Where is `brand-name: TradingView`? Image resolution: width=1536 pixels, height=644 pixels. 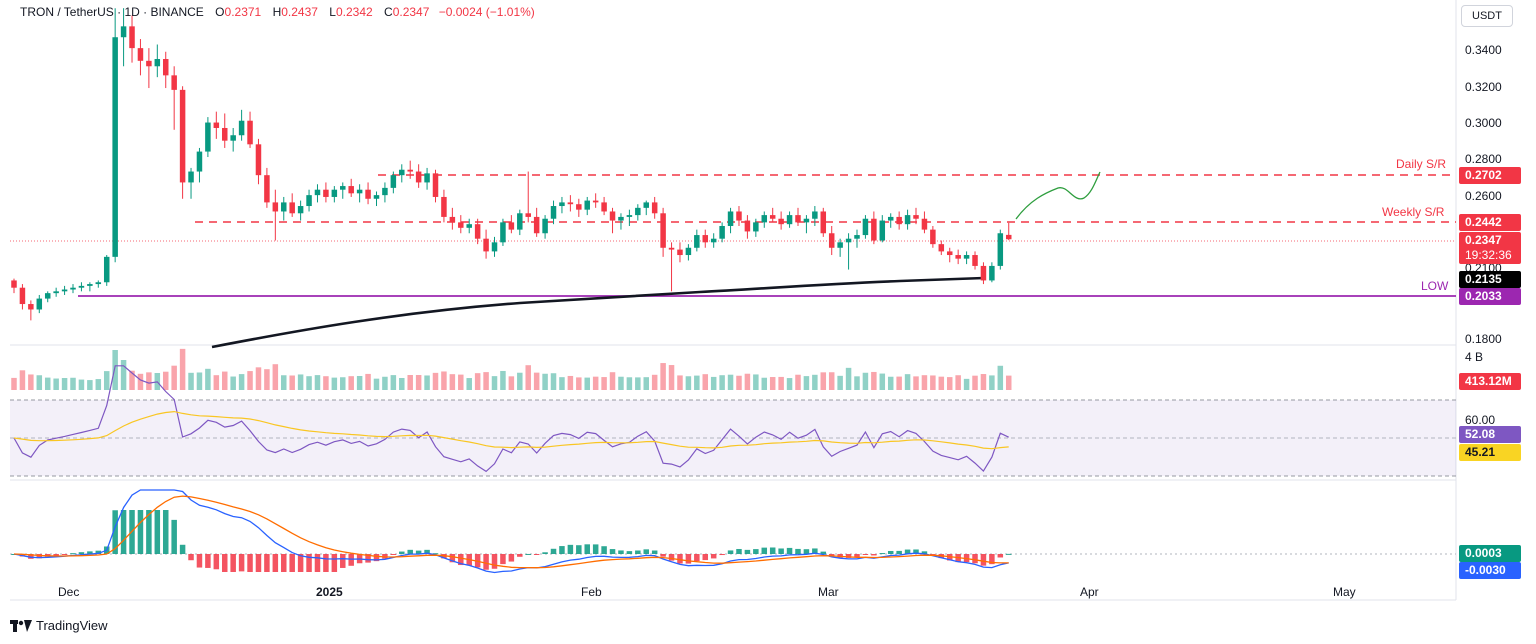
brand-name: TradingView is located at coordinates (72, 625).